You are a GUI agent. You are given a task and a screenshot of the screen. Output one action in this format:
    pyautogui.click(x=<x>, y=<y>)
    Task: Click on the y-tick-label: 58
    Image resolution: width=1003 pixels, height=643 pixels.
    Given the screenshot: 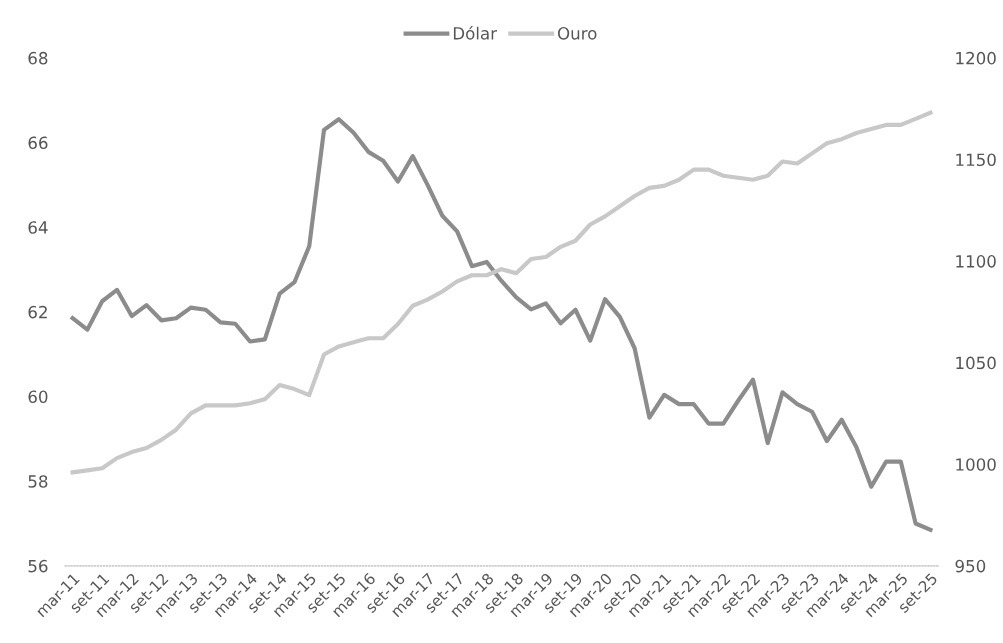 What is the action you would take?
    pyautogui.click(x=38, y=481)
    